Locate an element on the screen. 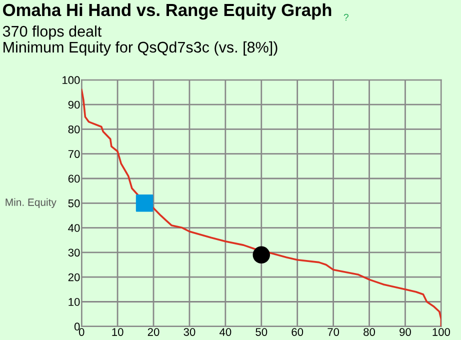  x-tick-label: 40 is located at coordinates (226, 332).